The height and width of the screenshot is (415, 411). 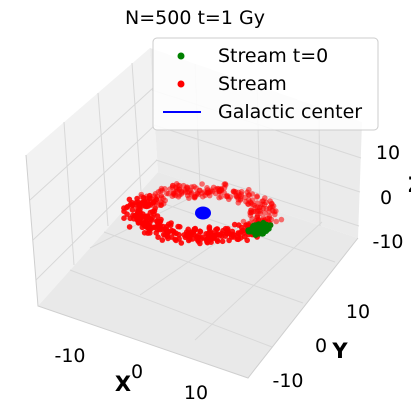 I want to click on x-axis-label: X, so click(x=123, y=384).